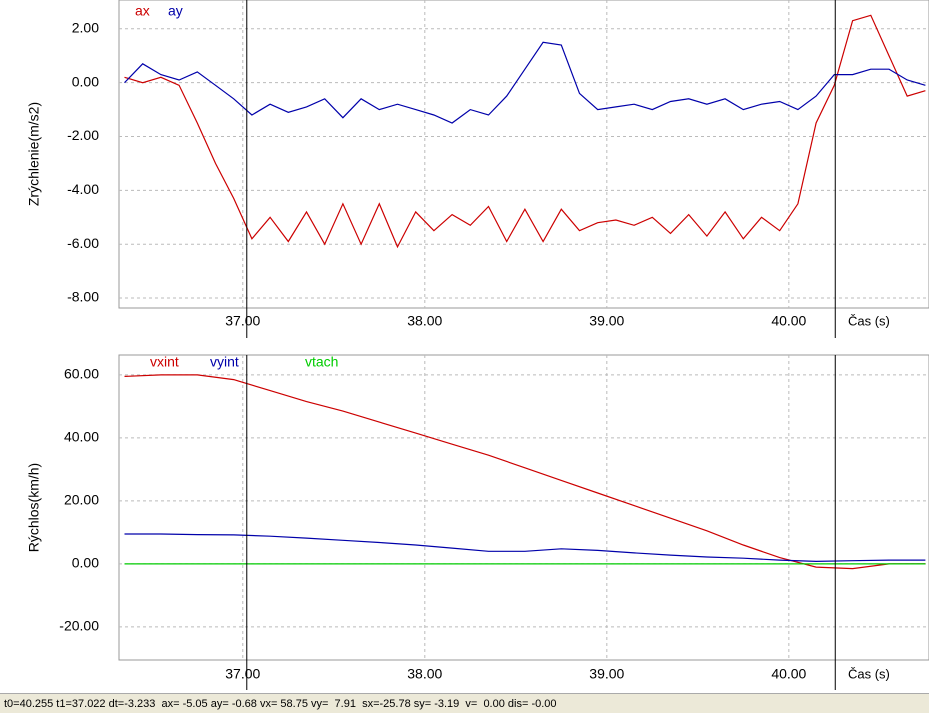 The image size is (929, 714). Describe the element at coordinates (142, 11) in the screenshot. I see `legend-entry: ax` at that location.